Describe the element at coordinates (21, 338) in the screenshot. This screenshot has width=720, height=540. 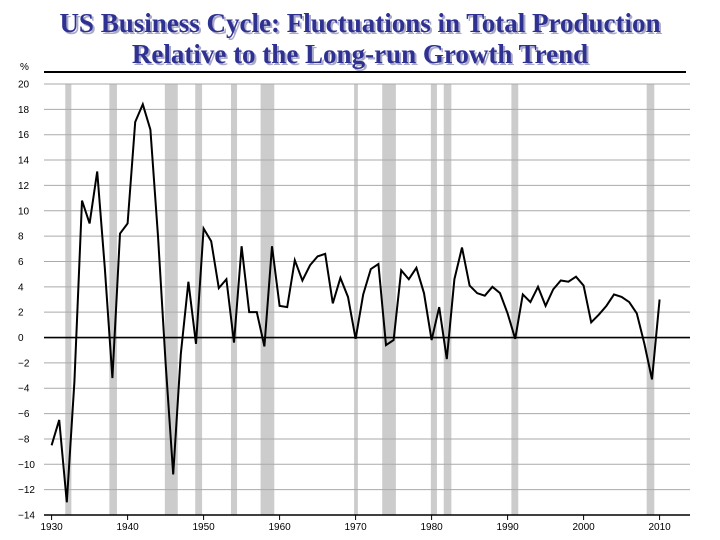
I see `y-tick-label: 0` at that location.